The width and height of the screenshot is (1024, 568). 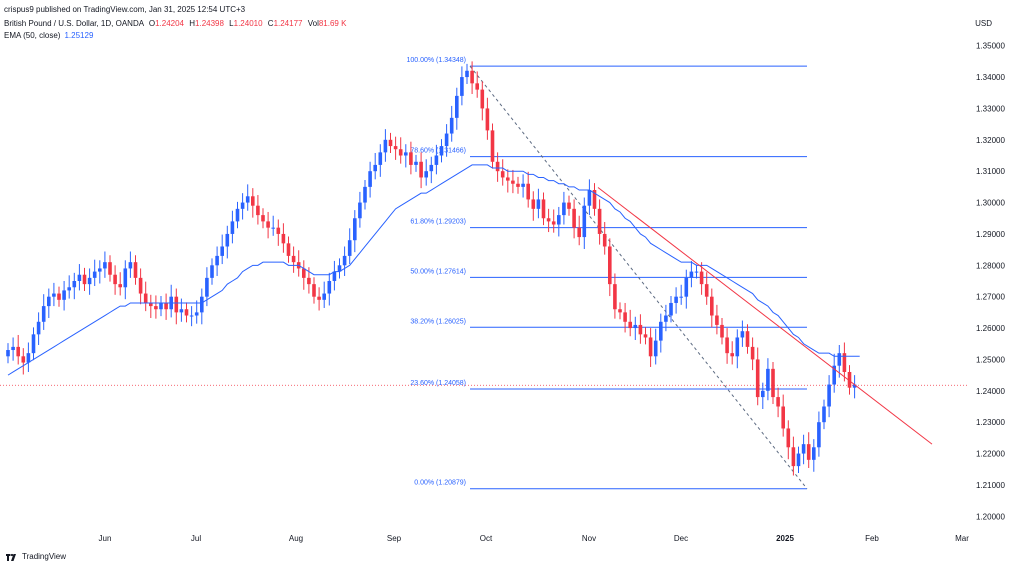 I want to click on time-tick-label: Nov, so click(x=589, y=538).